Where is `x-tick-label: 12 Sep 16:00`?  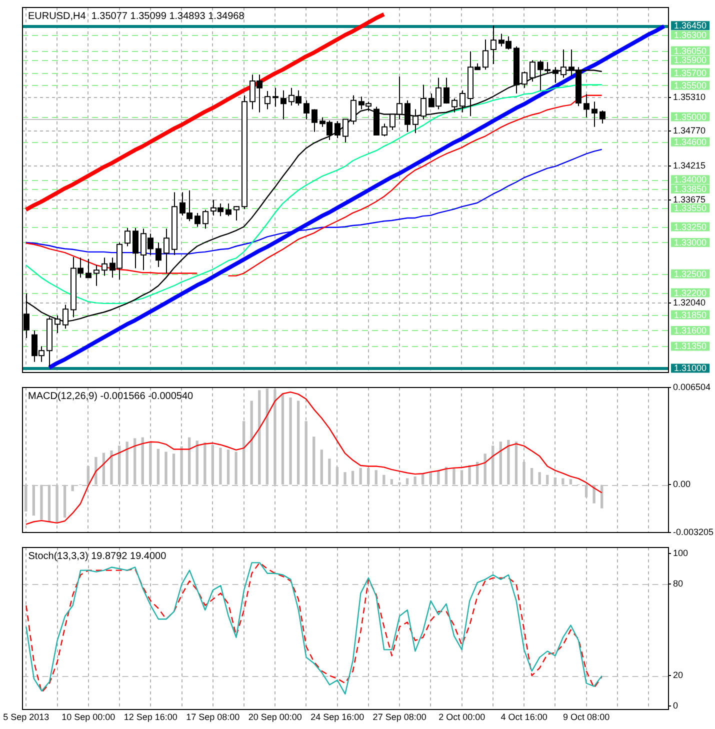 x-tick-label: 12 Sep 16:00 is located at coordinates (151, 717).